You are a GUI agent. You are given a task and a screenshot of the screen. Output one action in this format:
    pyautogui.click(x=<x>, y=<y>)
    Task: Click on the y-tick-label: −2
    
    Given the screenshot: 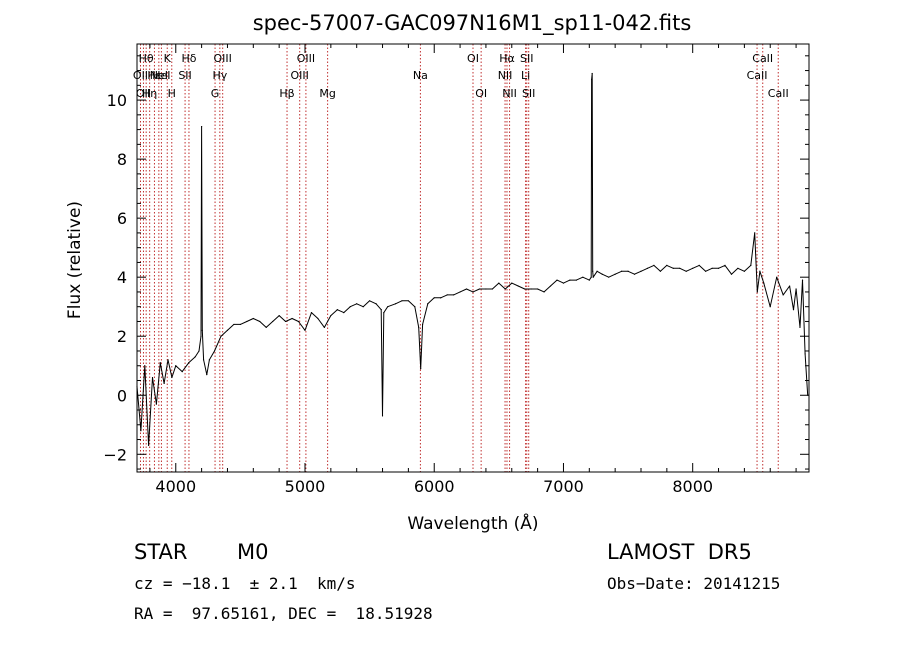 What is the action you would take?
    pyautogui.click(x=115, y=454)
    